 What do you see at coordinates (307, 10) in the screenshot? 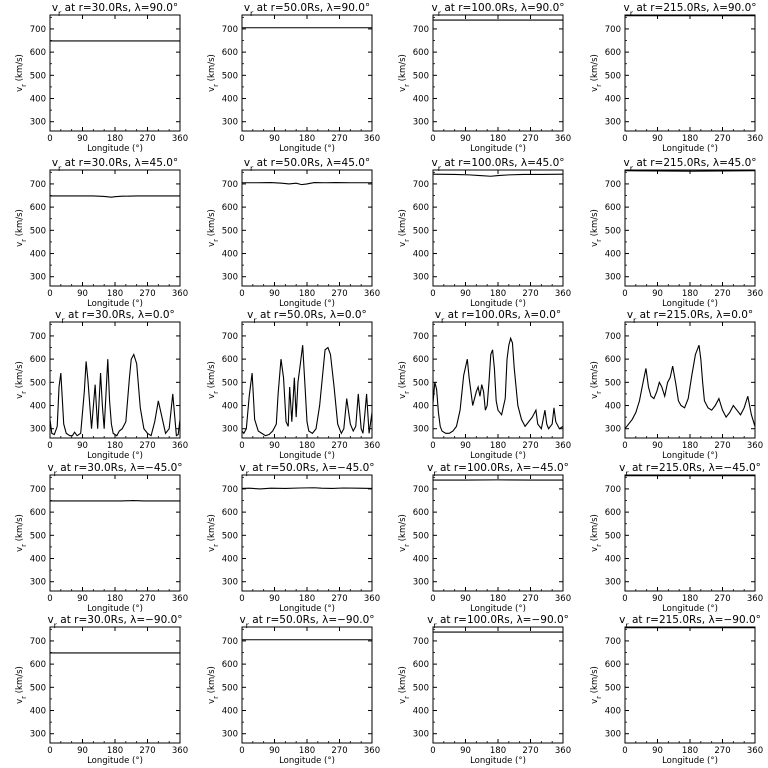
I see `chart-title: vr at r=50.0Rs, λ=90.0°` at bounding box center [307, 10].